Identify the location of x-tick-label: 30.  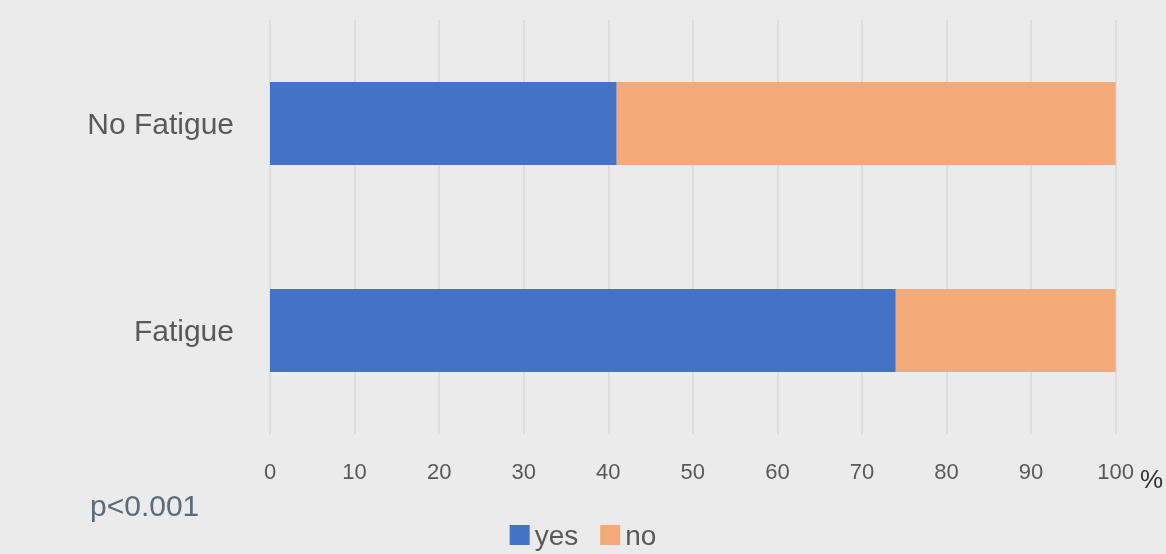
(523, 471).